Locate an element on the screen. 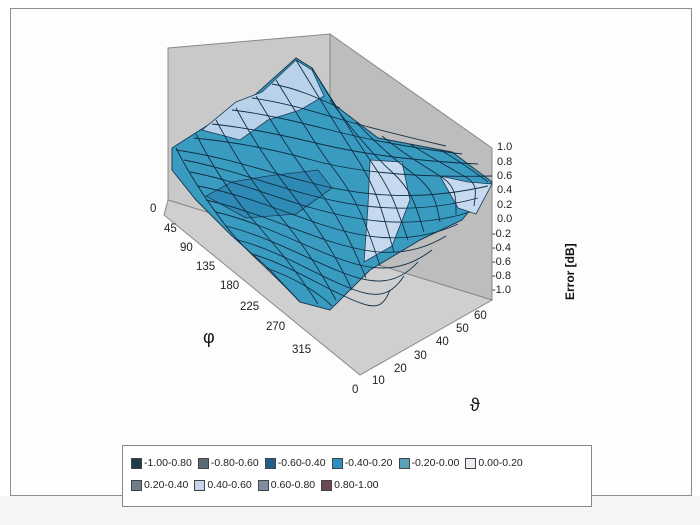 The height and width of the screenshot is (525, 700). legend-item: 0.80-1.00 is located at coordinates (350, 485).